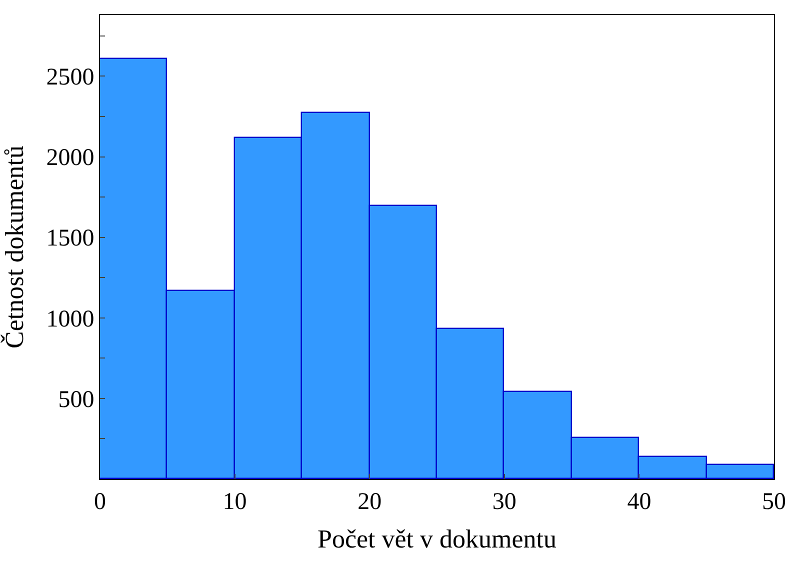 This screenshot has width=798, height=569. I want to click on x-tick-label: 20, so click(370, 501).